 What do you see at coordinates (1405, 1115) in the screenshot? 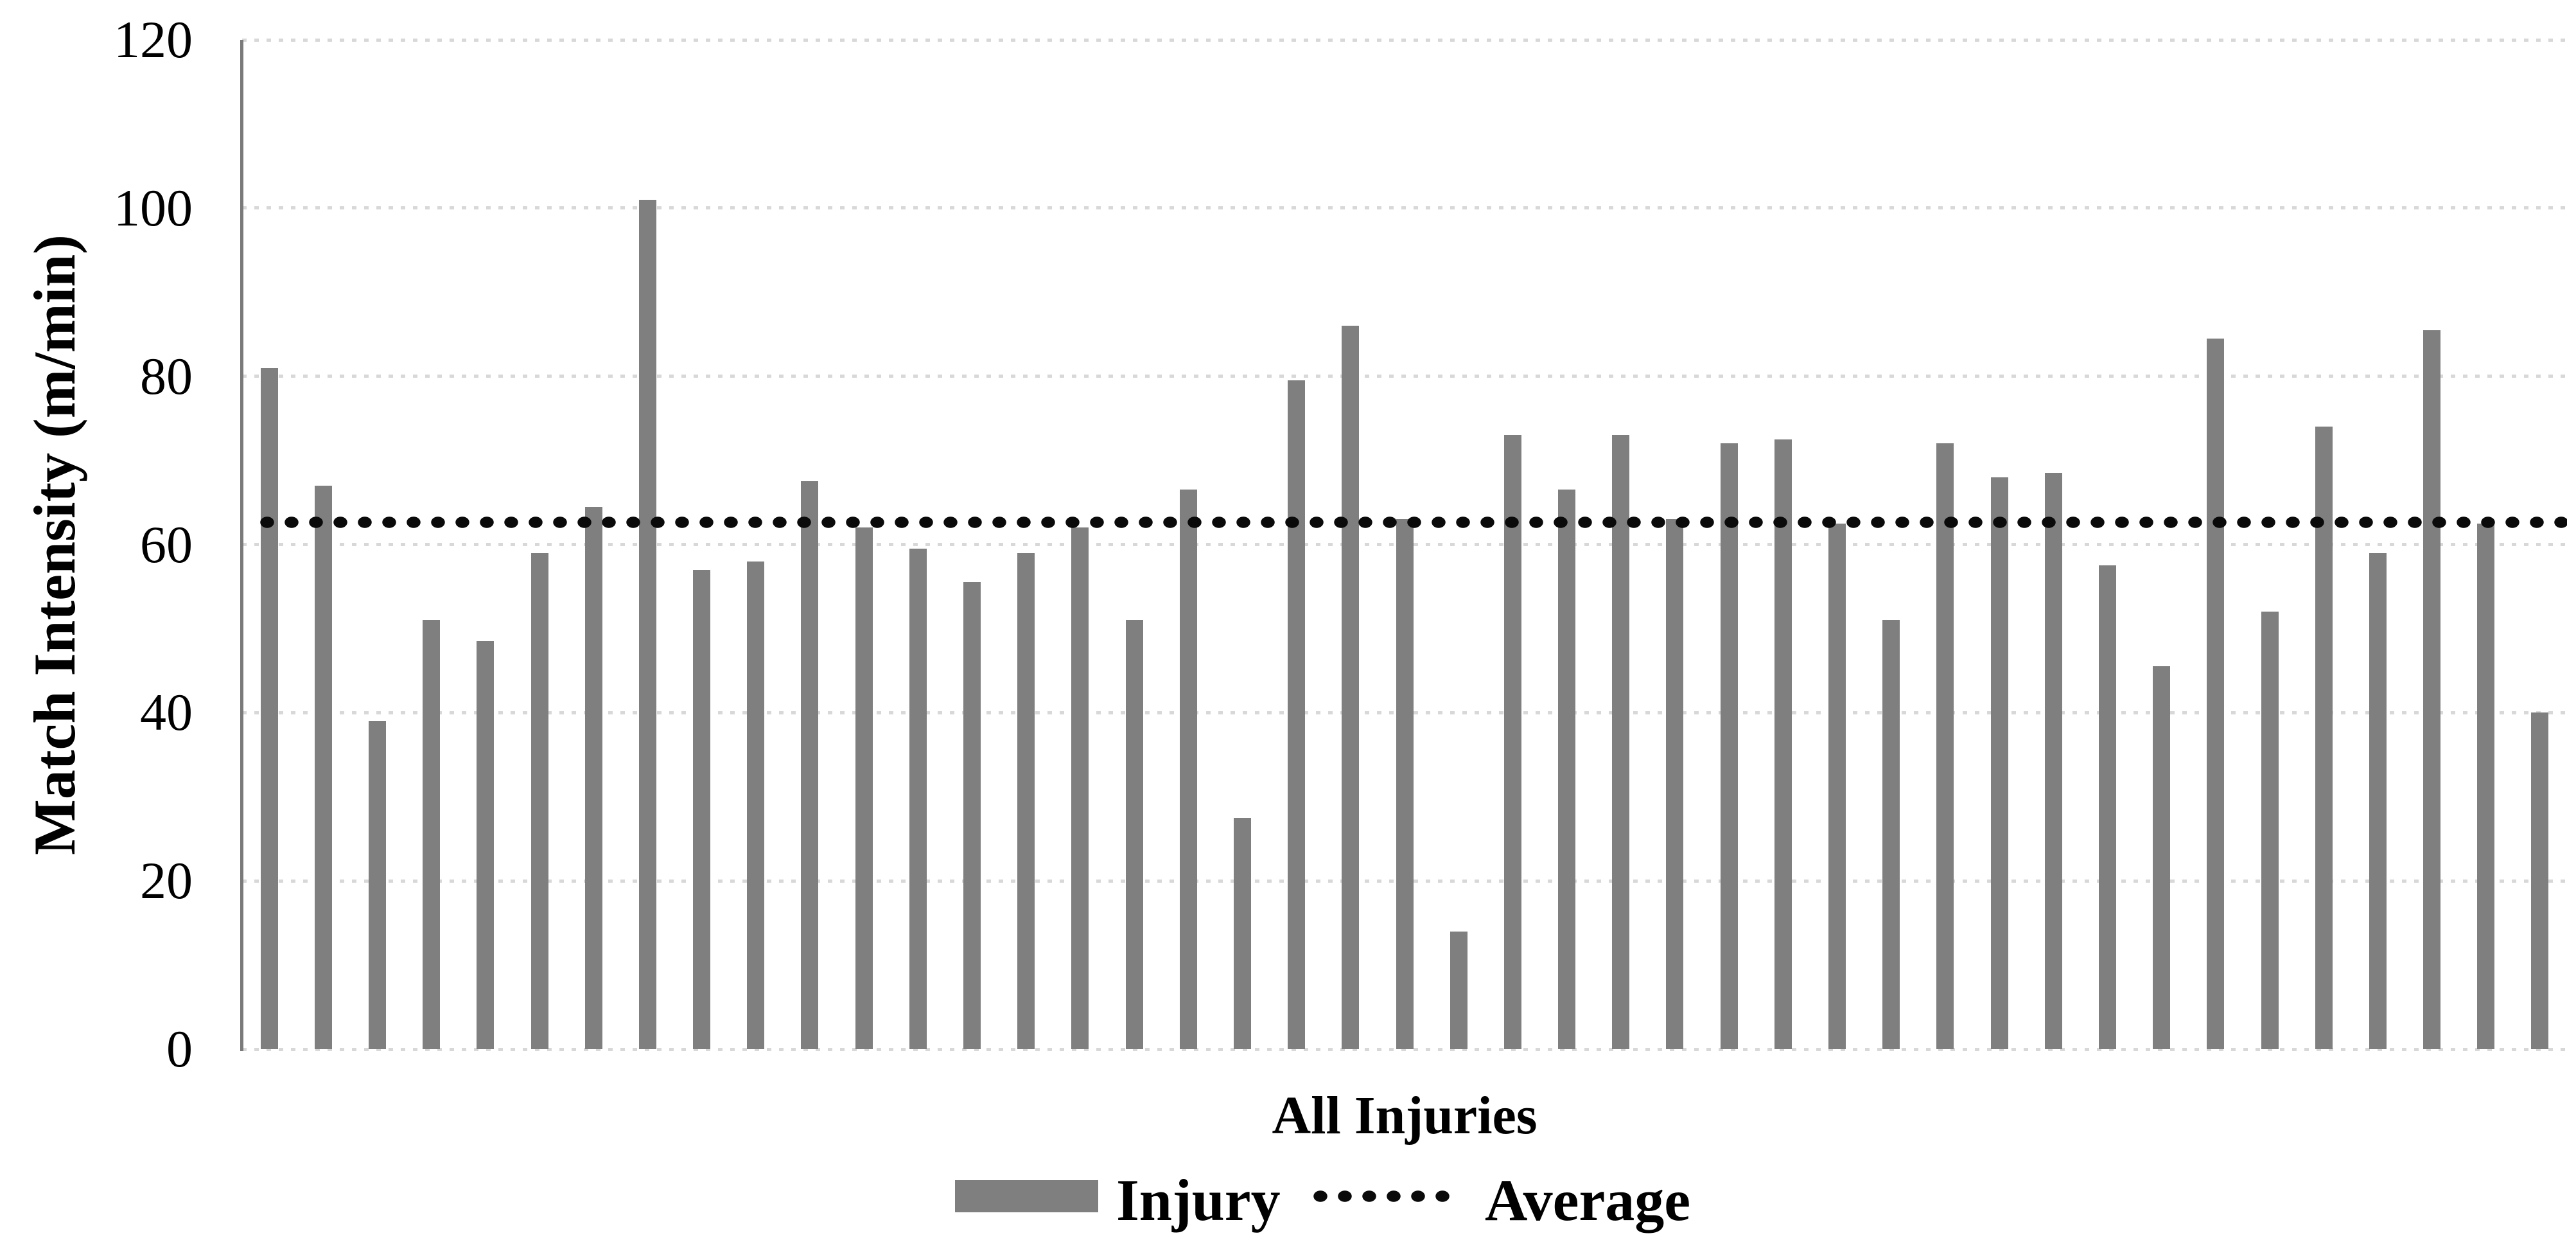
I see `x-axis-title: All Injuries` at bounding box center [1405, 1115].